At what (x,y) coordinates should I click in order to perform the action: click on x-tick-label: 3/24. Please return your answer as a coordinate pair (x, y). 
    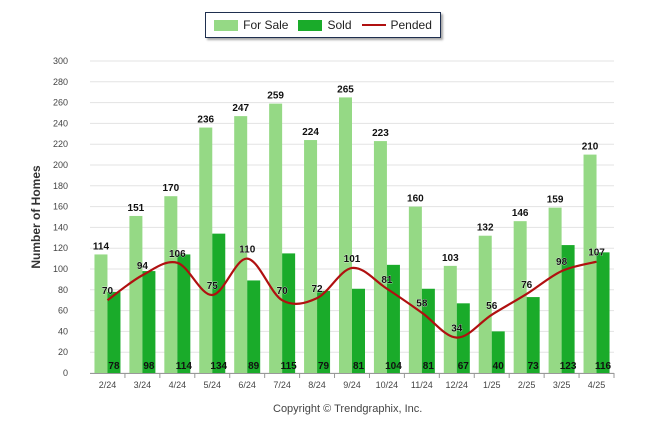
    Looking at the image, I should click on (143, 385).